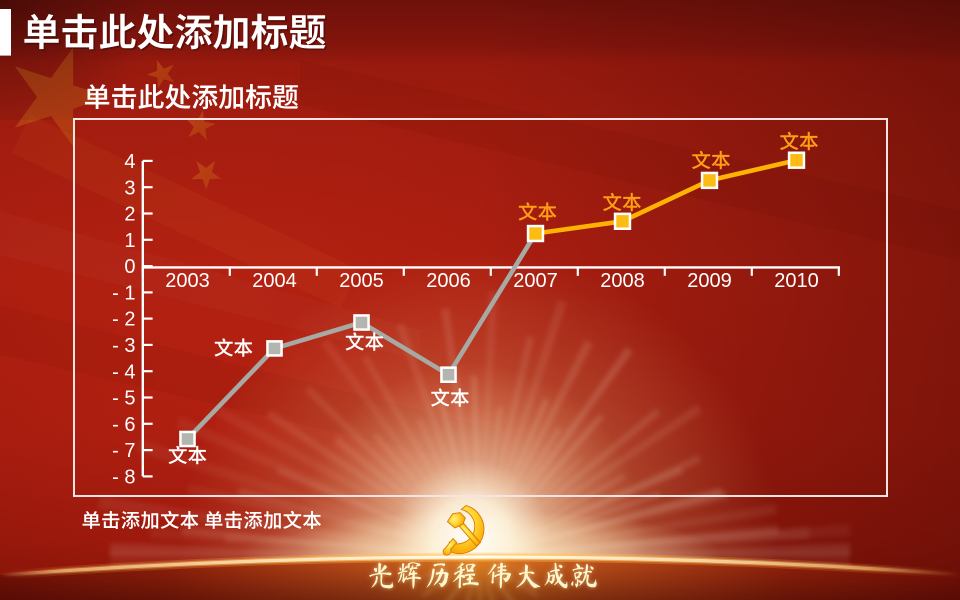 Image resolution: width=960 pixels, height=600 pixels. What do you see at coordinates (123, 478) in the screenshot?
I see `svg-text: - 8` at bounding box center [123, 478].